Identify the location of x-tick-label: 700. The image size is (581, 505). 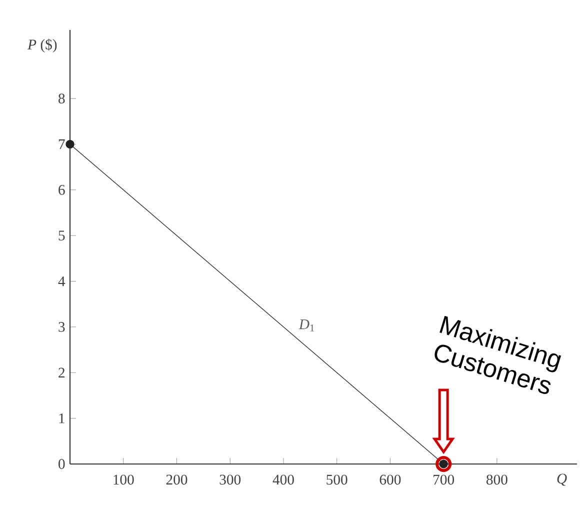
(444, 479).